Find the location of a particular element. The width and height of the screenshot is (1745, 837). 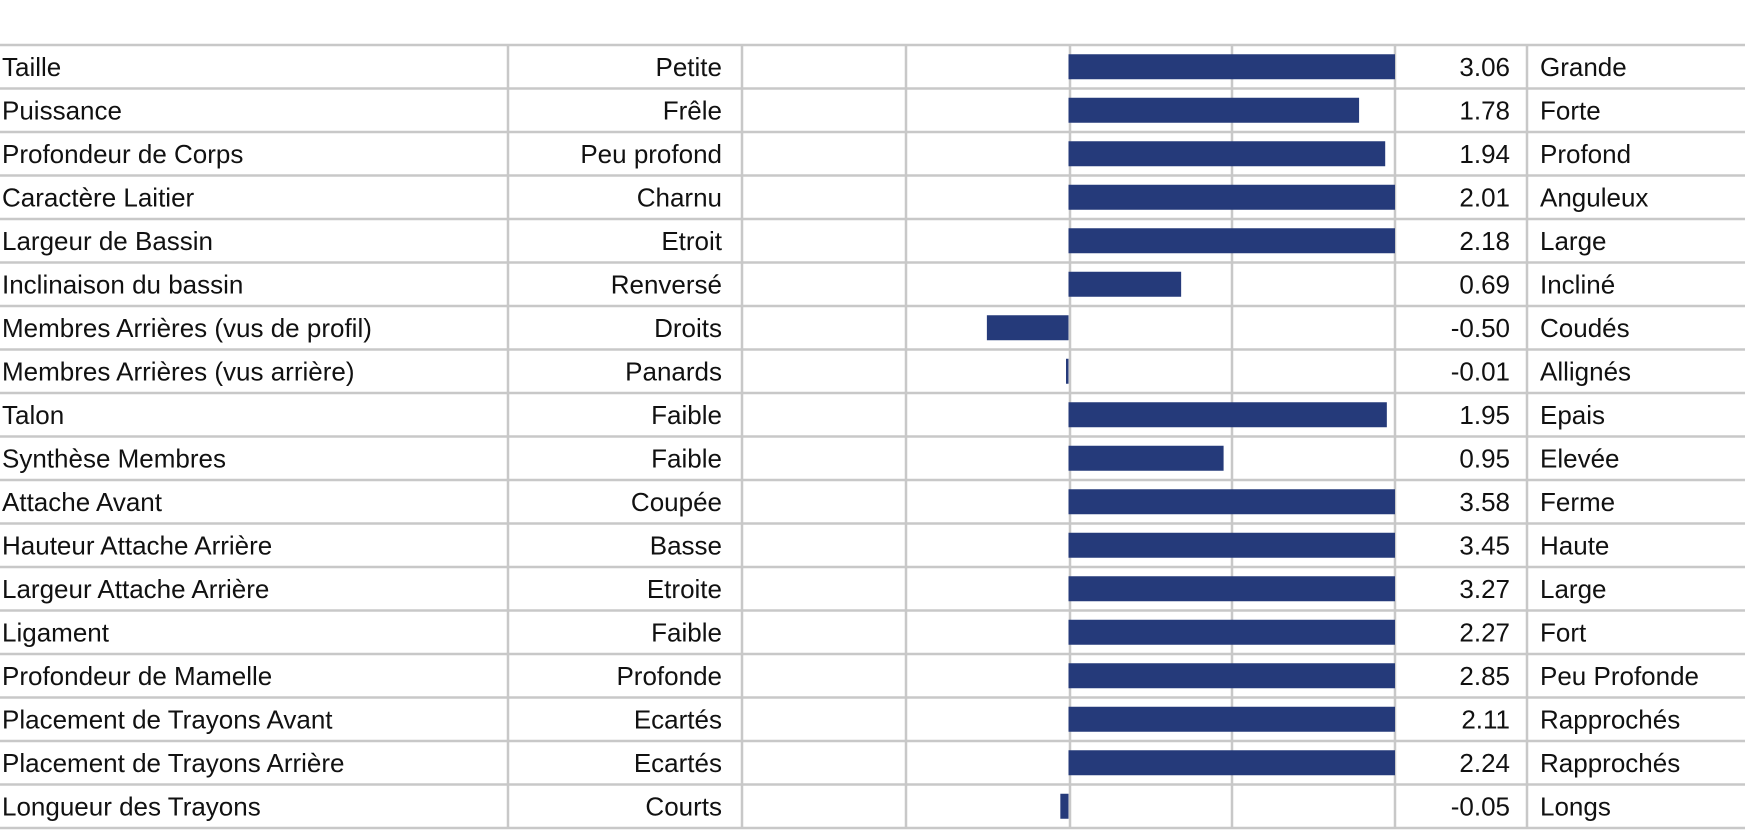

value-label: 3.06 is located at coordinates (1484, 67).